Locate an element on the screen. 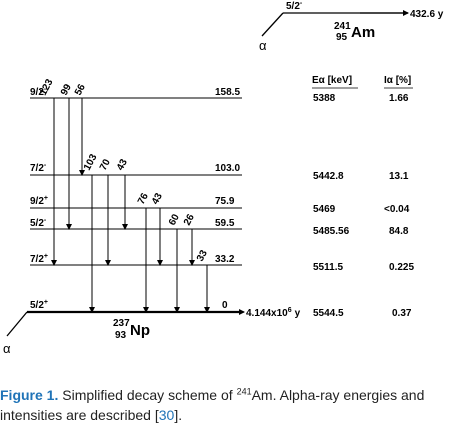 The width and height of the screenshot is (467, 428). gamma-label: 56 is located at coordinates (80, 89).